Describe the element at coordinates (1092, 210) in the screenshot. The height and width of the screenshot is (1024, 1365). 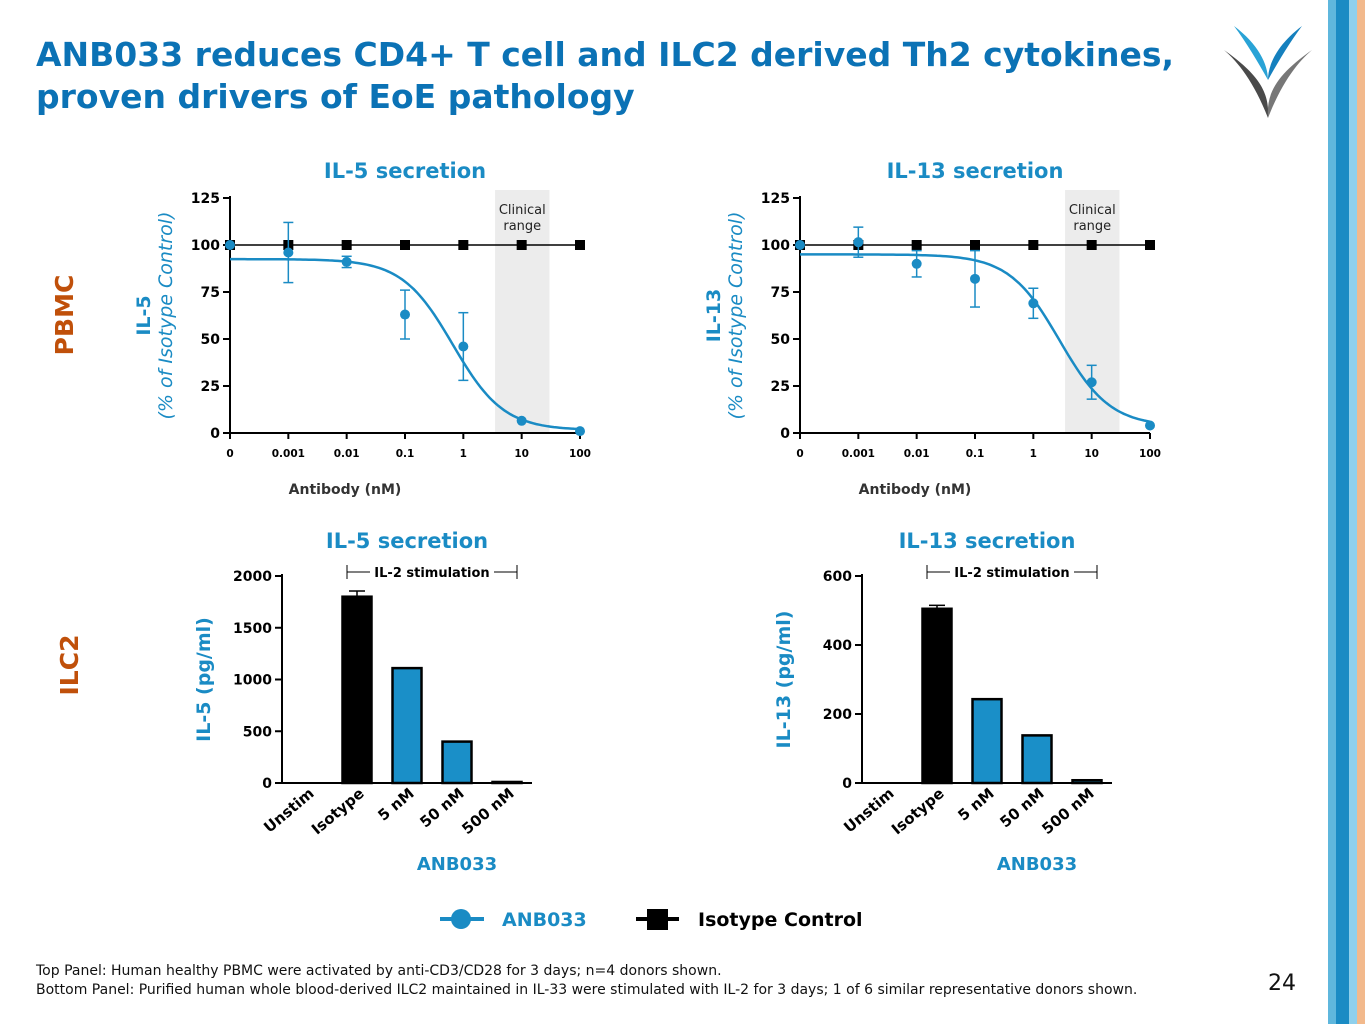
I see `chart1-clinical-label-1: Clinical` at that location.